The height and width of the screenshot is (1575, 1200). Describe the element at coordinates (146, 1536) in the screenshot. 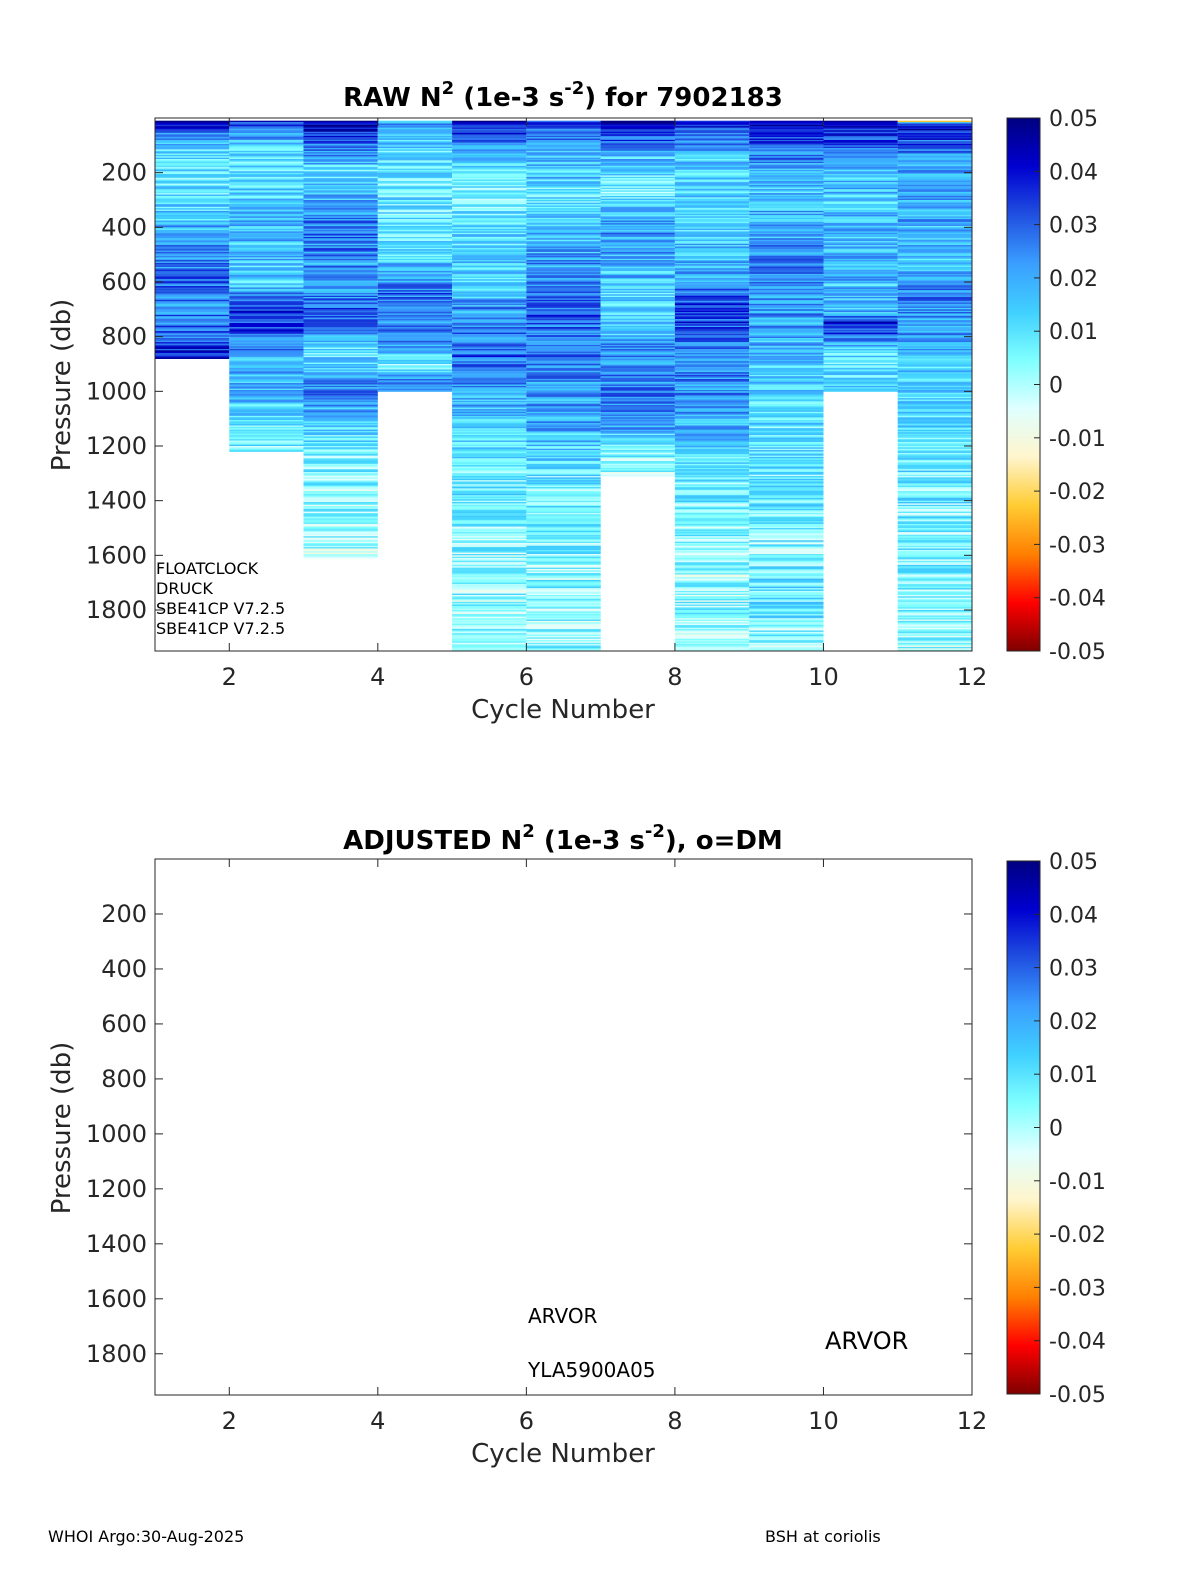

I see `footer-source-date: WHOI Argo:30-Aug-2025` at that location.